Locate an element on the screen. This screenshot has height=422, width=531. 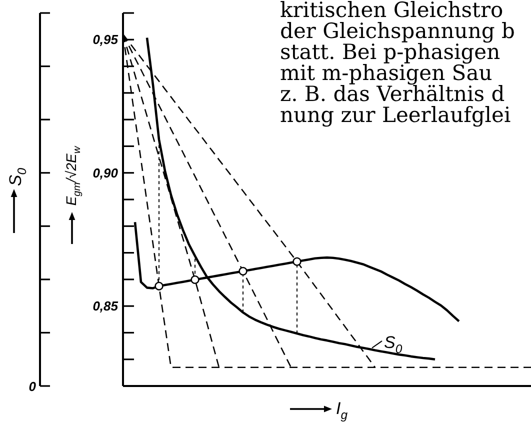
annotation: nung zur Leerlaufglei is located at coordinates (395, 115).